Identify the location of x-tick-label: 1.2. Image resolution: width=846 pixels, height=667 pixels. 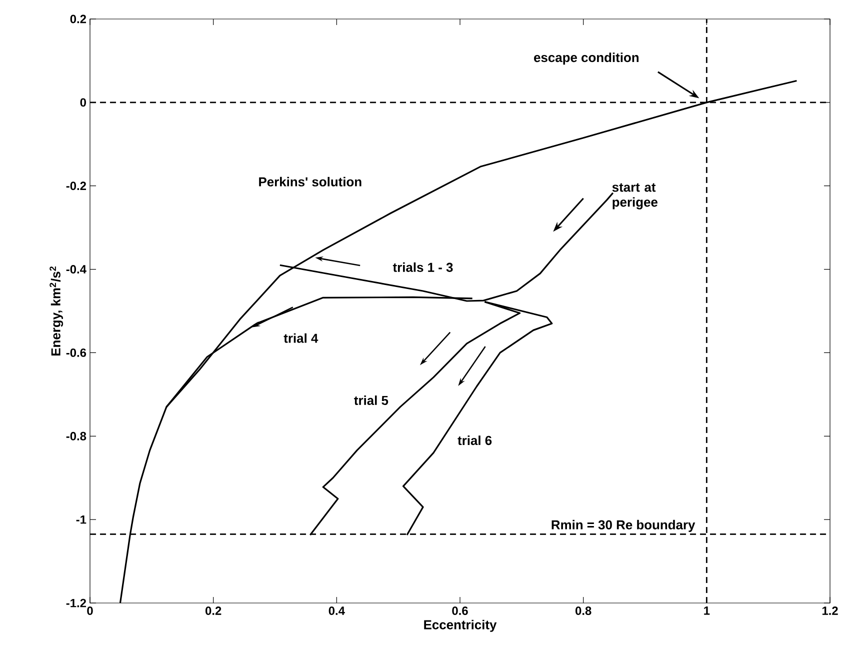
(830, 610).